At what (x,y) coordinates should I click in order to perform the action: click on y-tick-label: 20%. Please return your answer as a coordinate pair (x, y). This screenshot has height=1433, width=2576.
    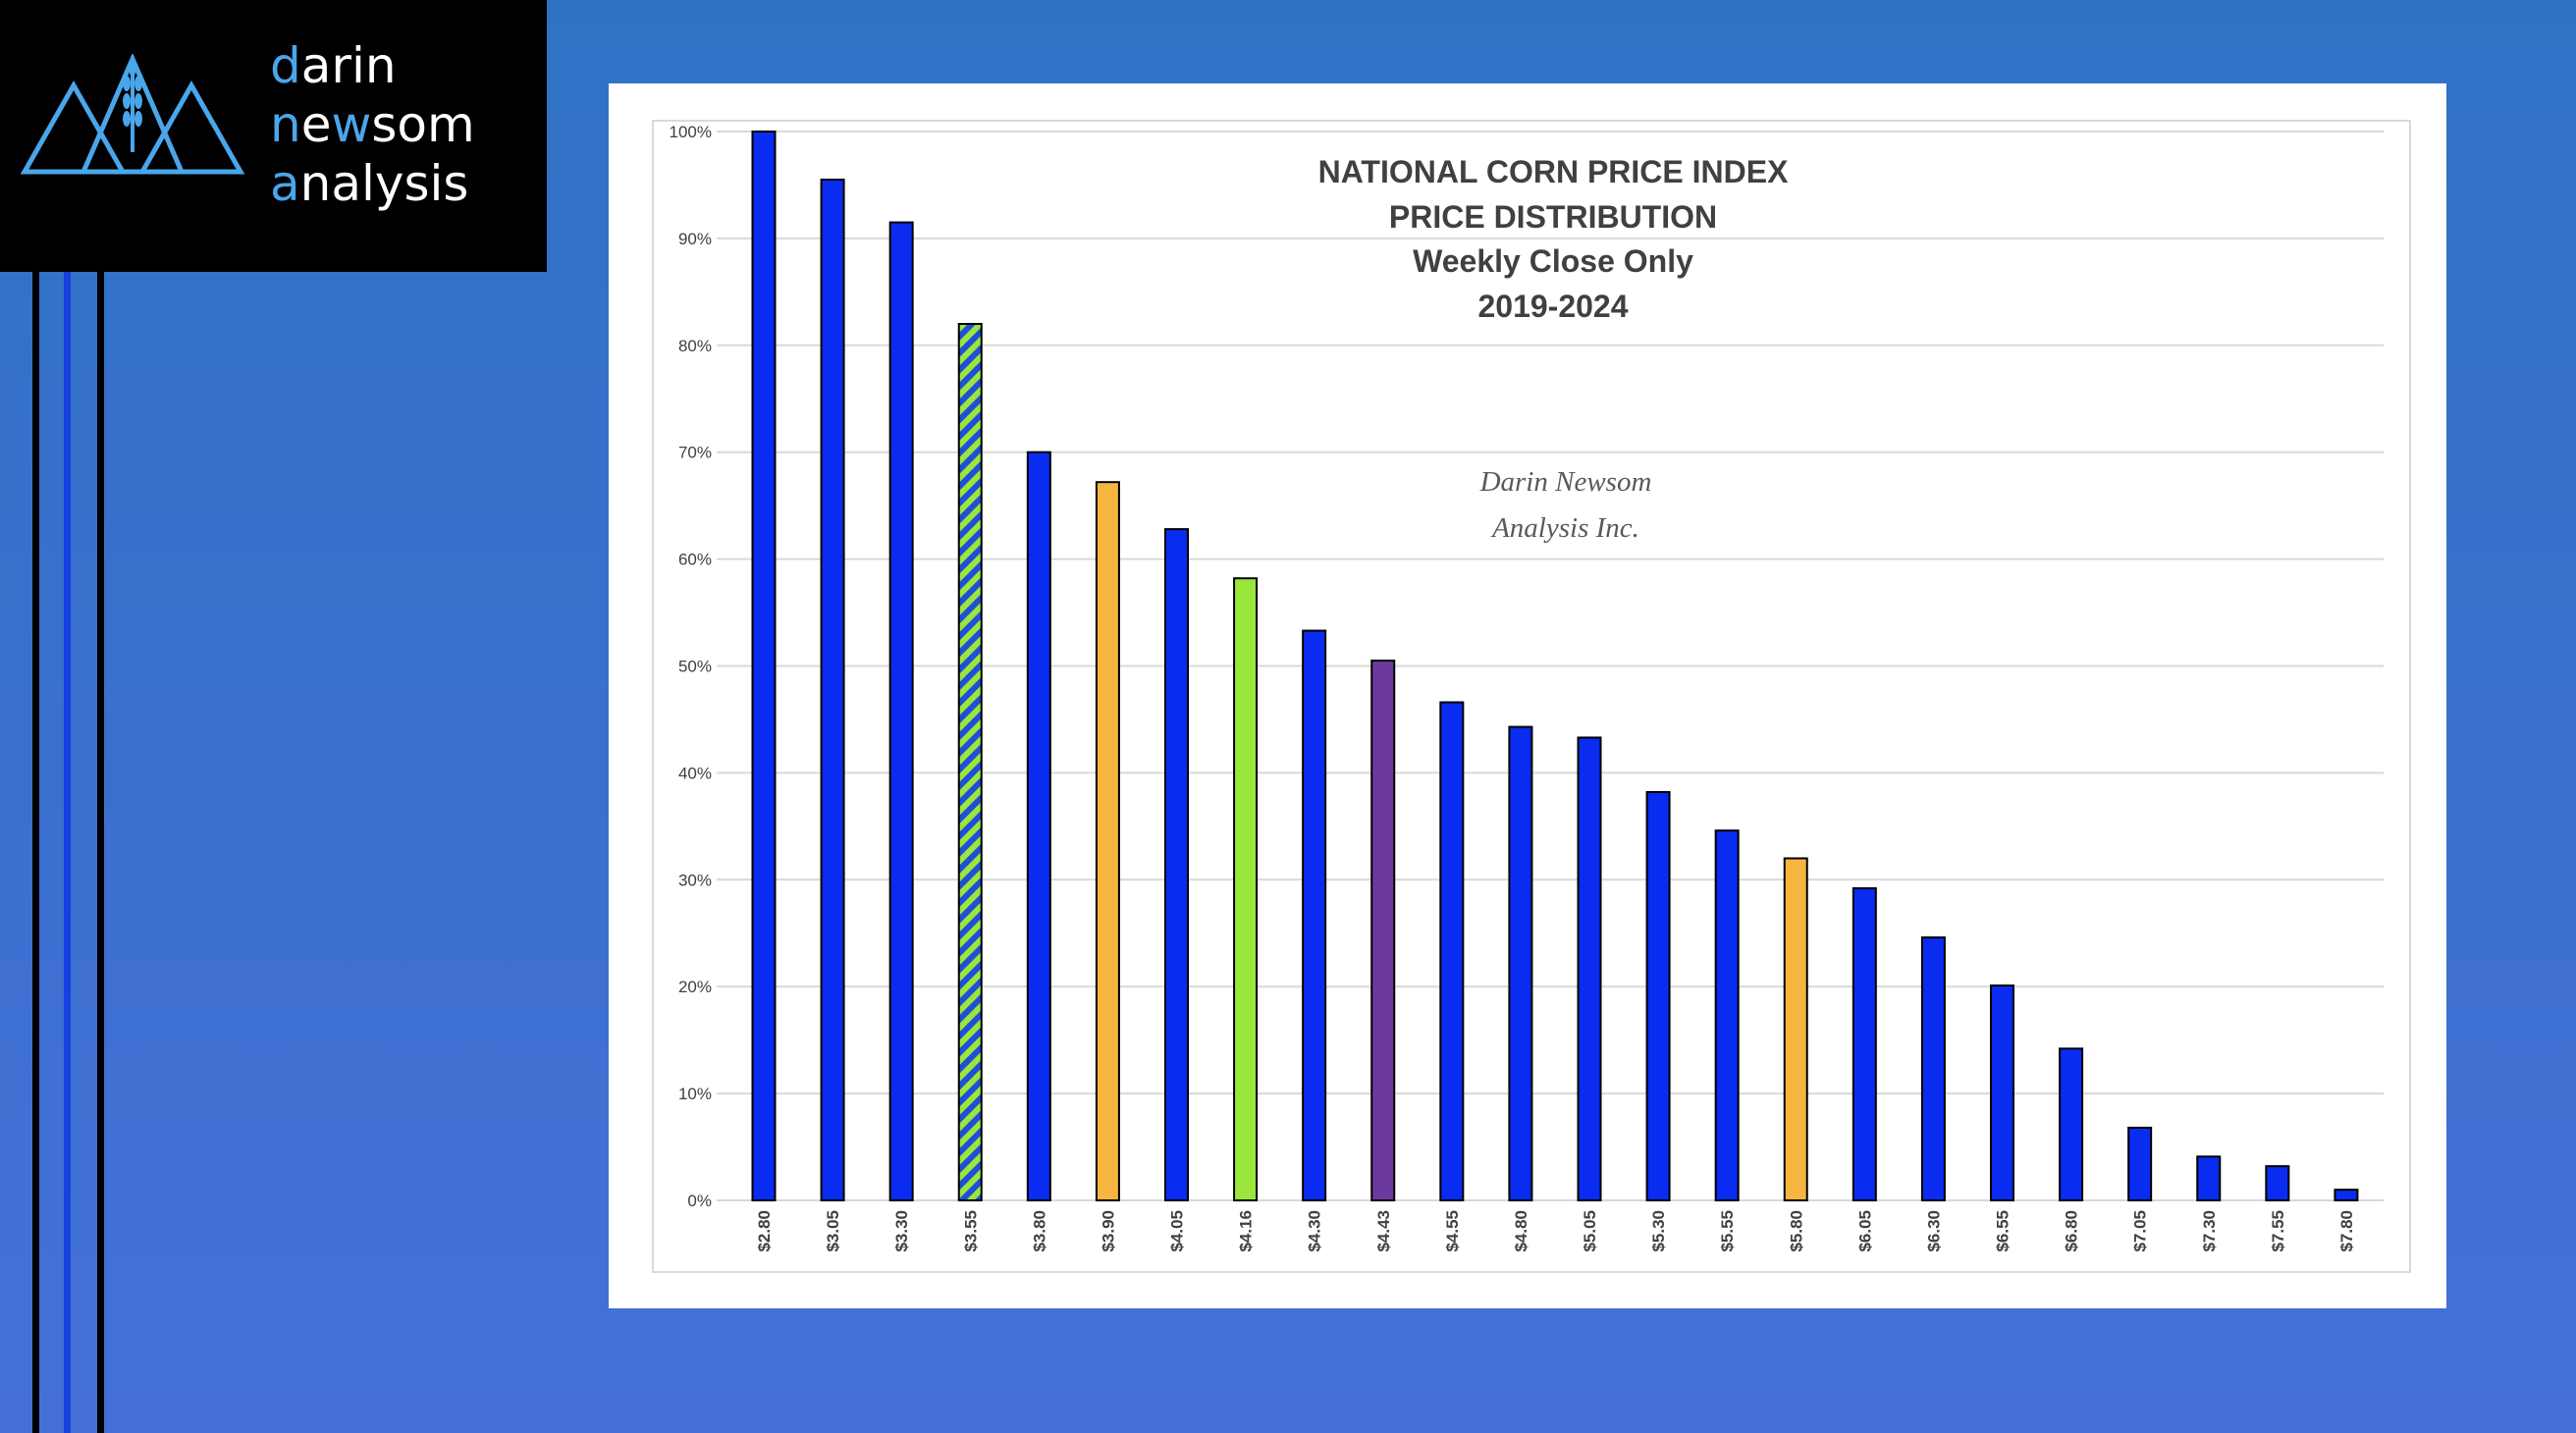
    Looking at the image, I should click on (695, 987).